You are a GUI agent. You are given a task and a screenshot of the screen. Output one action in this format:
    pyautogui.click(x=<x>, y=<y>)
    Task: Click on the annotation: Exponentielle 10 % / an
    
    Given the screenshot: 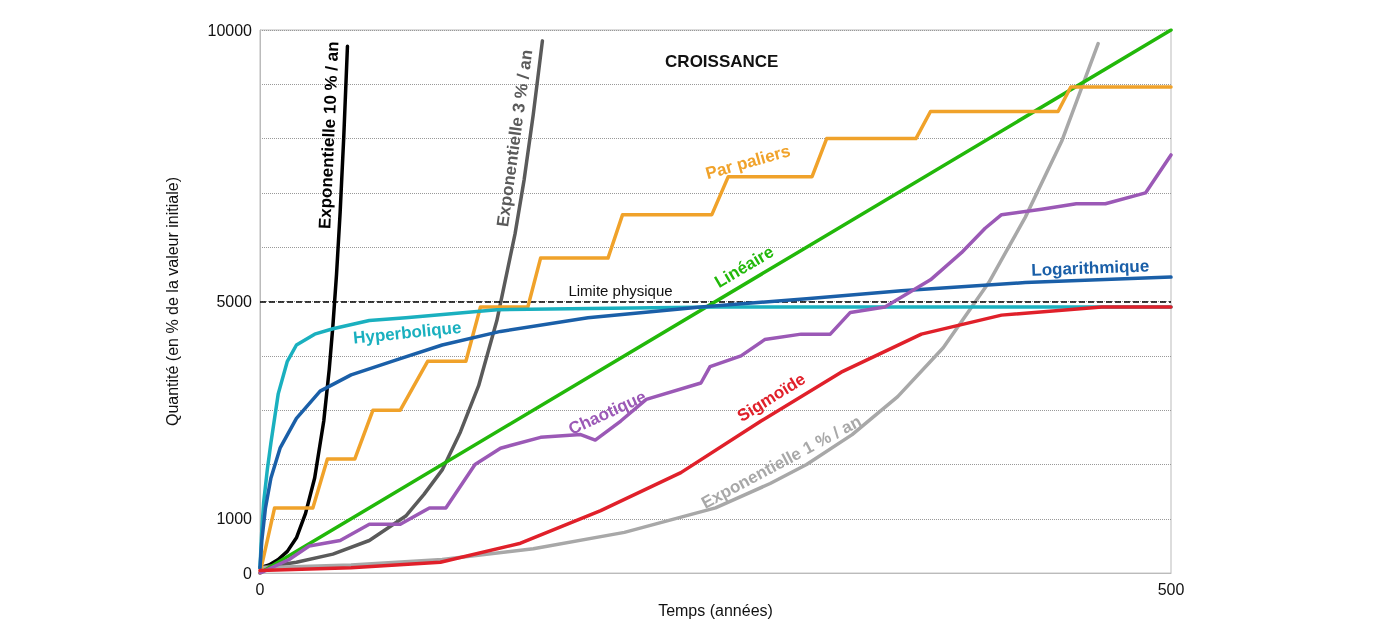 What is the action you would take?
    pyautogui.click(x=329, y=135)
    